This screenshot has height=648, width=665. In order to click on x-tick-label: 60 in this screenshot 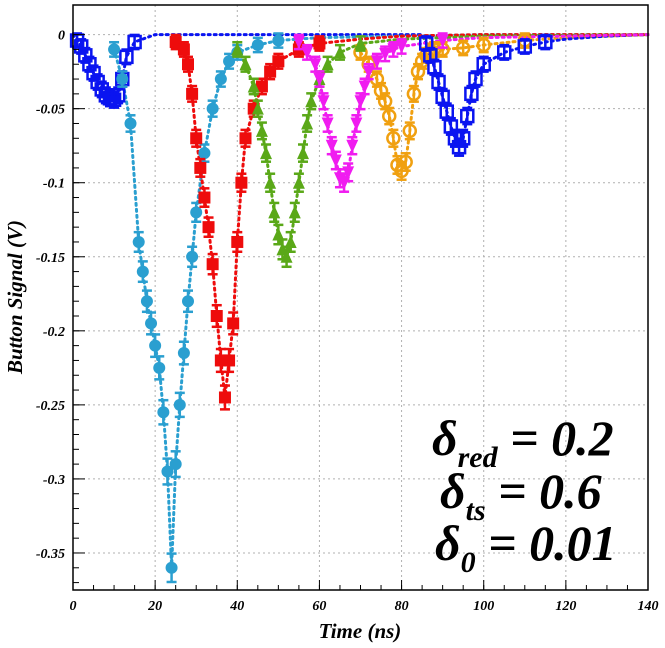, I will do `click(319, 606)`.